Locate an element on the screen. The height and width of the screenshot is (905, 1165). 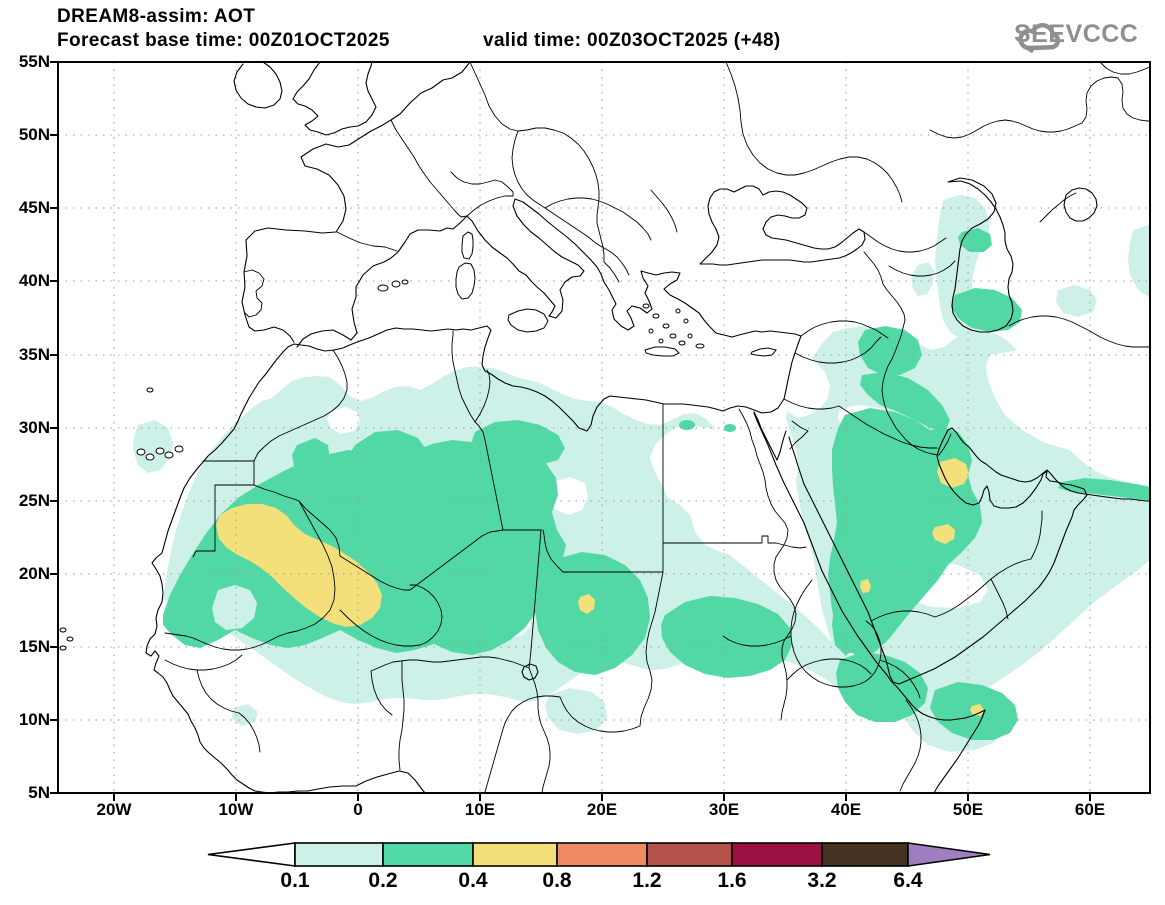
hole-cyan-mauritania is located at coordinates (234, 607).